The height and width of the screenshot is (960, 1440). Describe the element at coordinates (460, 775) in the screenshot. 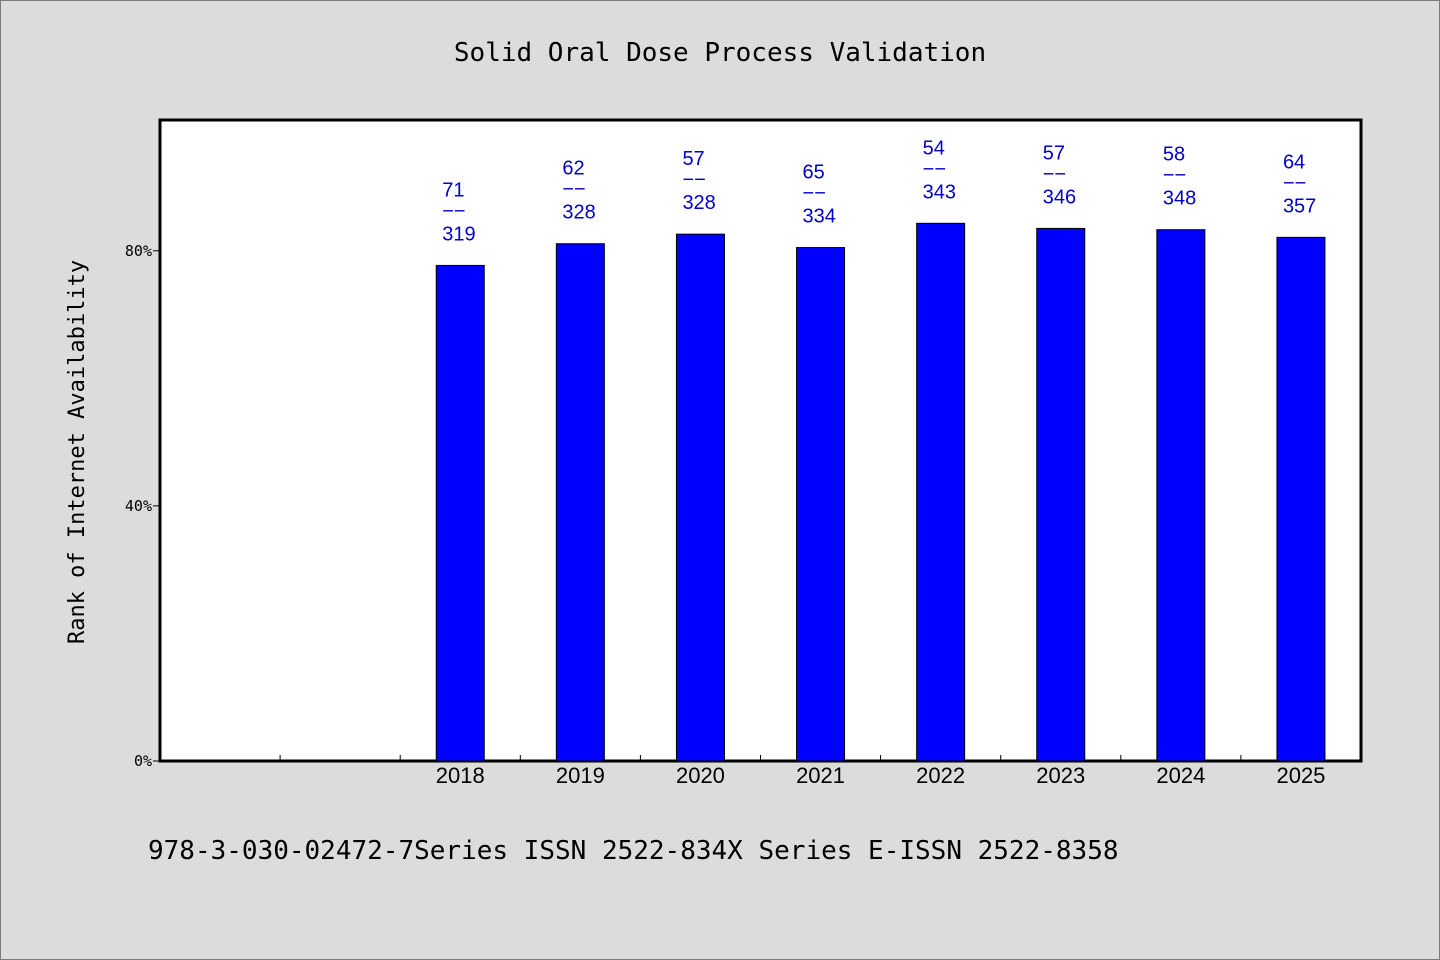

I see `x-tick-label: 2018` at that location.